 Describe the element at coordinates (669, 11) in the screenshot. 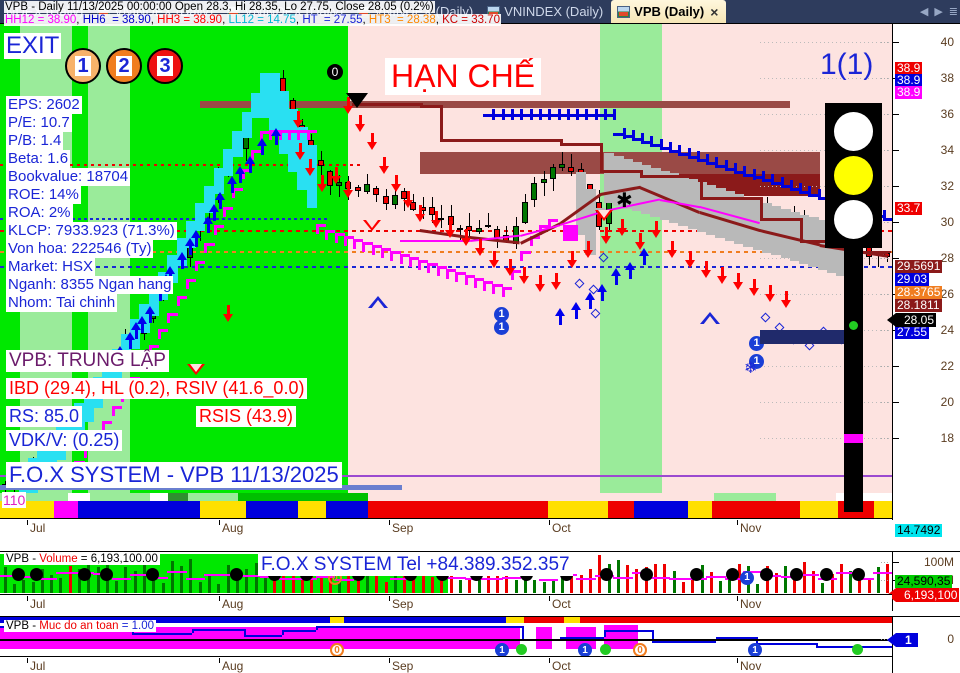

I see `tab-vpb-daily: VPB (Daily) ×` at that location.